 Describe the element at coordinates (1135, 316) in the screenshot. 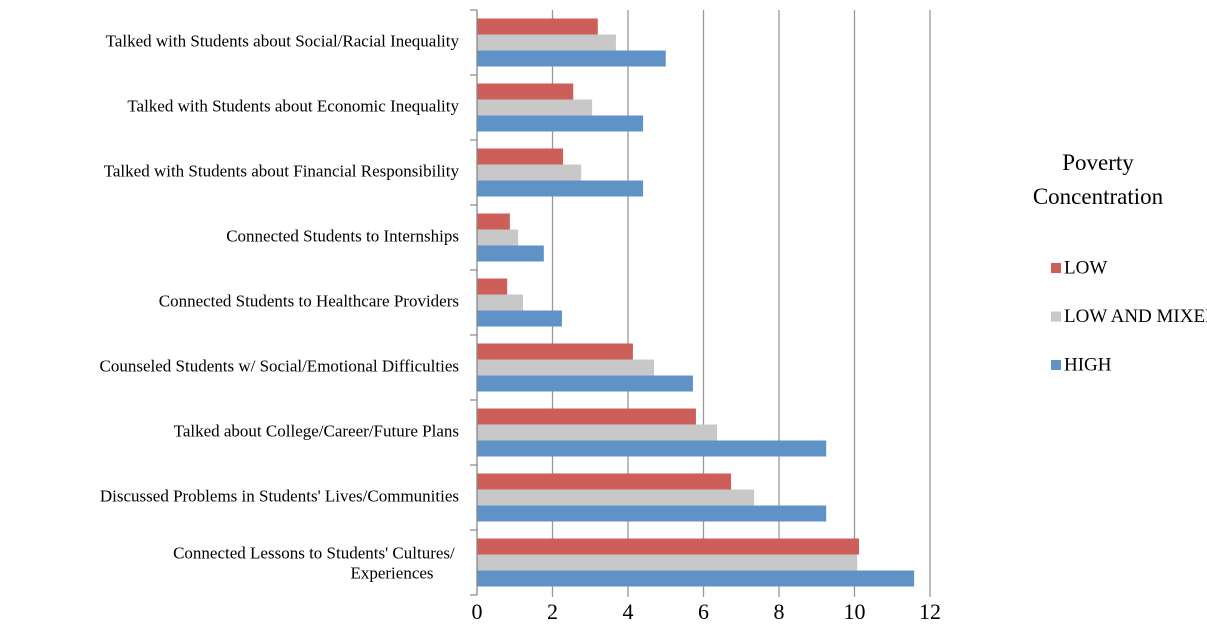

I see `legend-label: LOW AND MIXED` at that location.